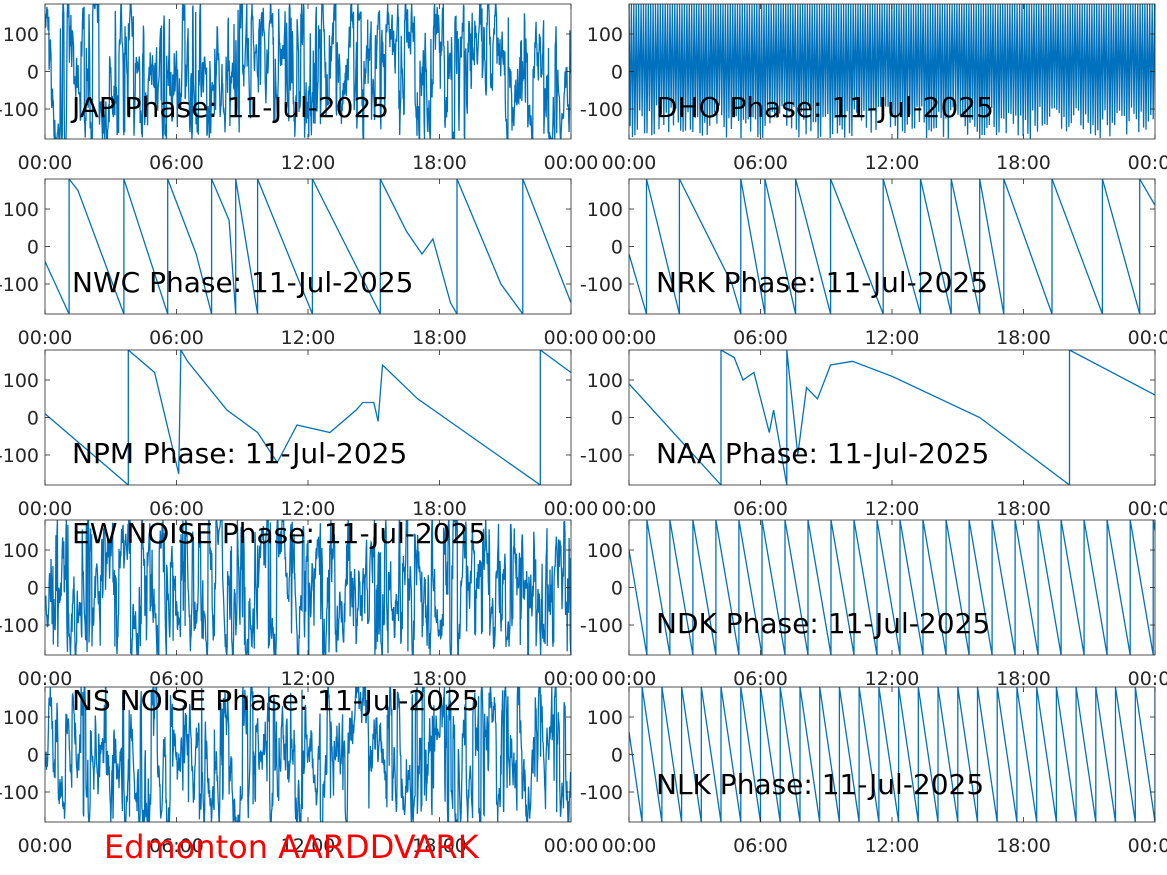 This screenshot has height=875, width=1167. Describe the element at coordinates (229, 107) in the screenshot. I see `panel-title: JAP Phase: 11-Jul-2025` at that location.